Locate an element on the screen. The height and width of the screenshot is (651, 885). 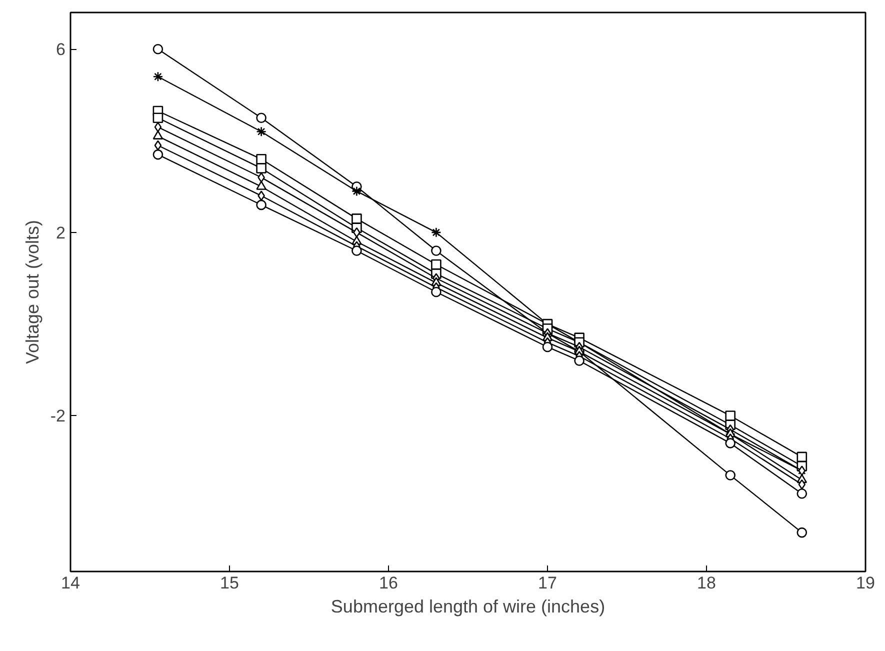
y-axis-title: Voltage out (volts) is located at coordinates (32, 292).